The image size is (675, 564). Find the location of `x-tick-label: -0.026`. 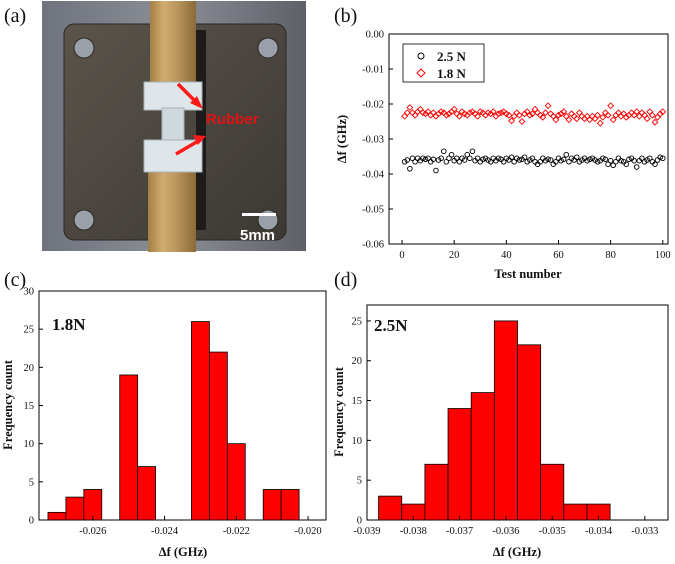

x-tick-label: -0.026 is located at coordinates (92, 531).